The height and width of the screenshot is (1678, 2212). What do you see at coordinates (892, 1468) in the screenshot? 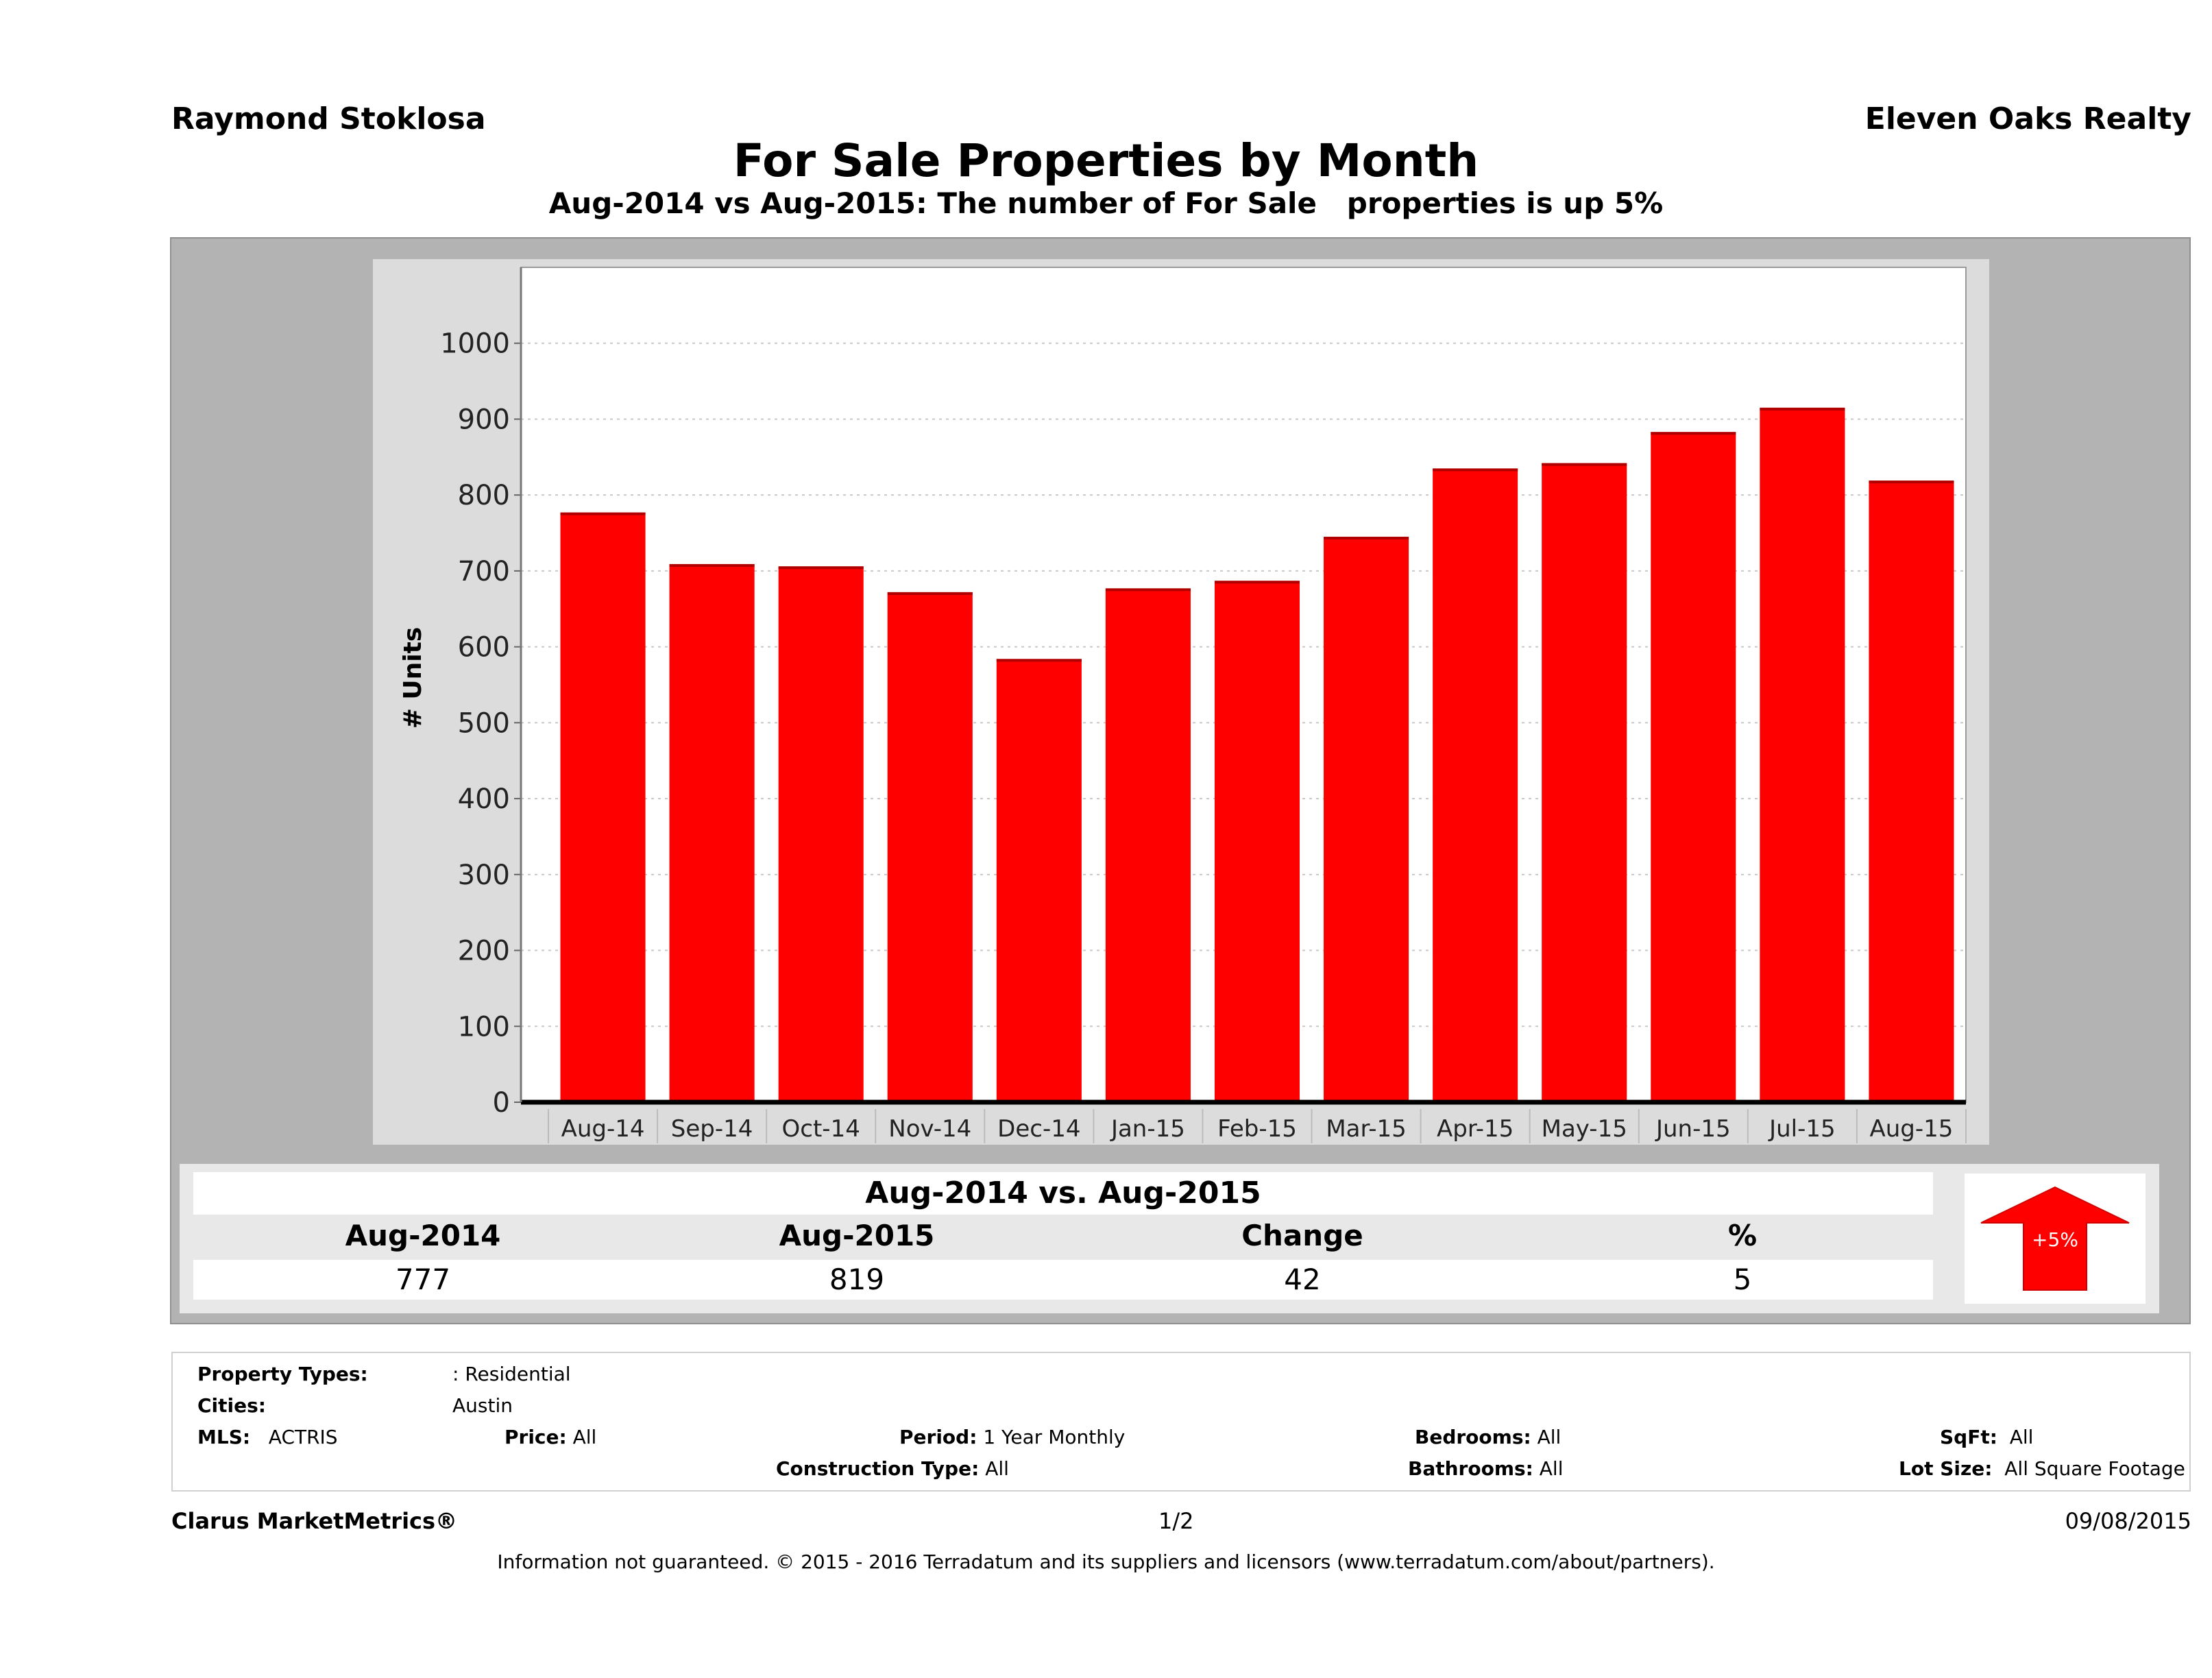
I see `criteria-construction-type: Construction Type: All` at bounding box center [892, 1468].